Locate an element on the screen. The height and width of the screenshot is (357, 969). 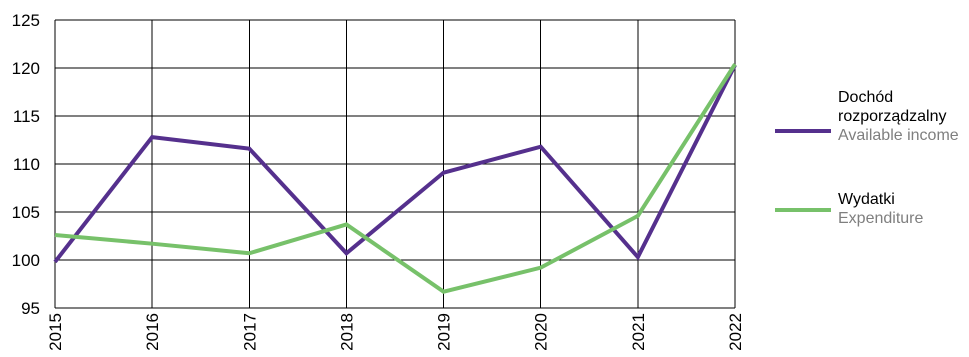
legend-label-available-income-en: Available income is located at coordinates (898, 135).